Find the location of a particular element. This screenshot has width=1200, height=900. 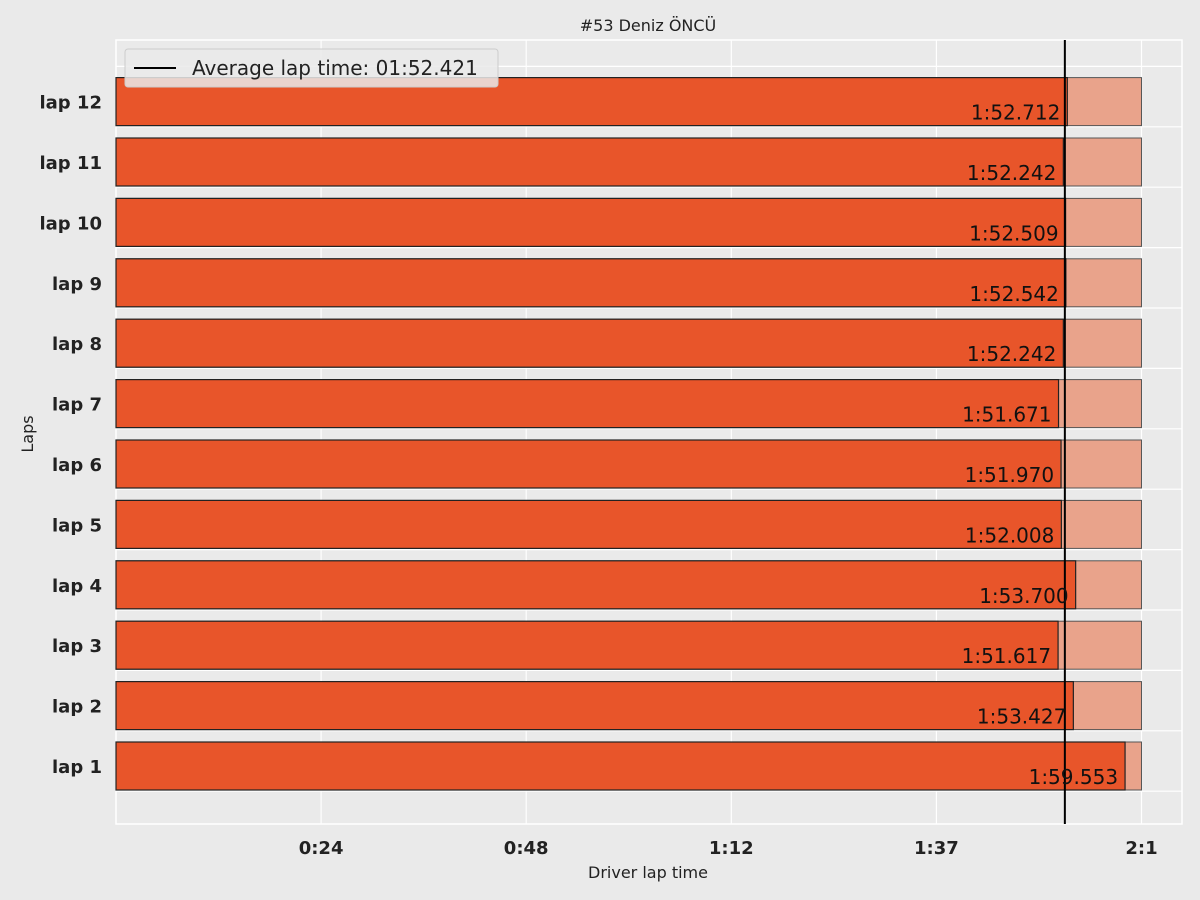

bar-value-label: 1:51.970 is located at coordinates (1009, 475).